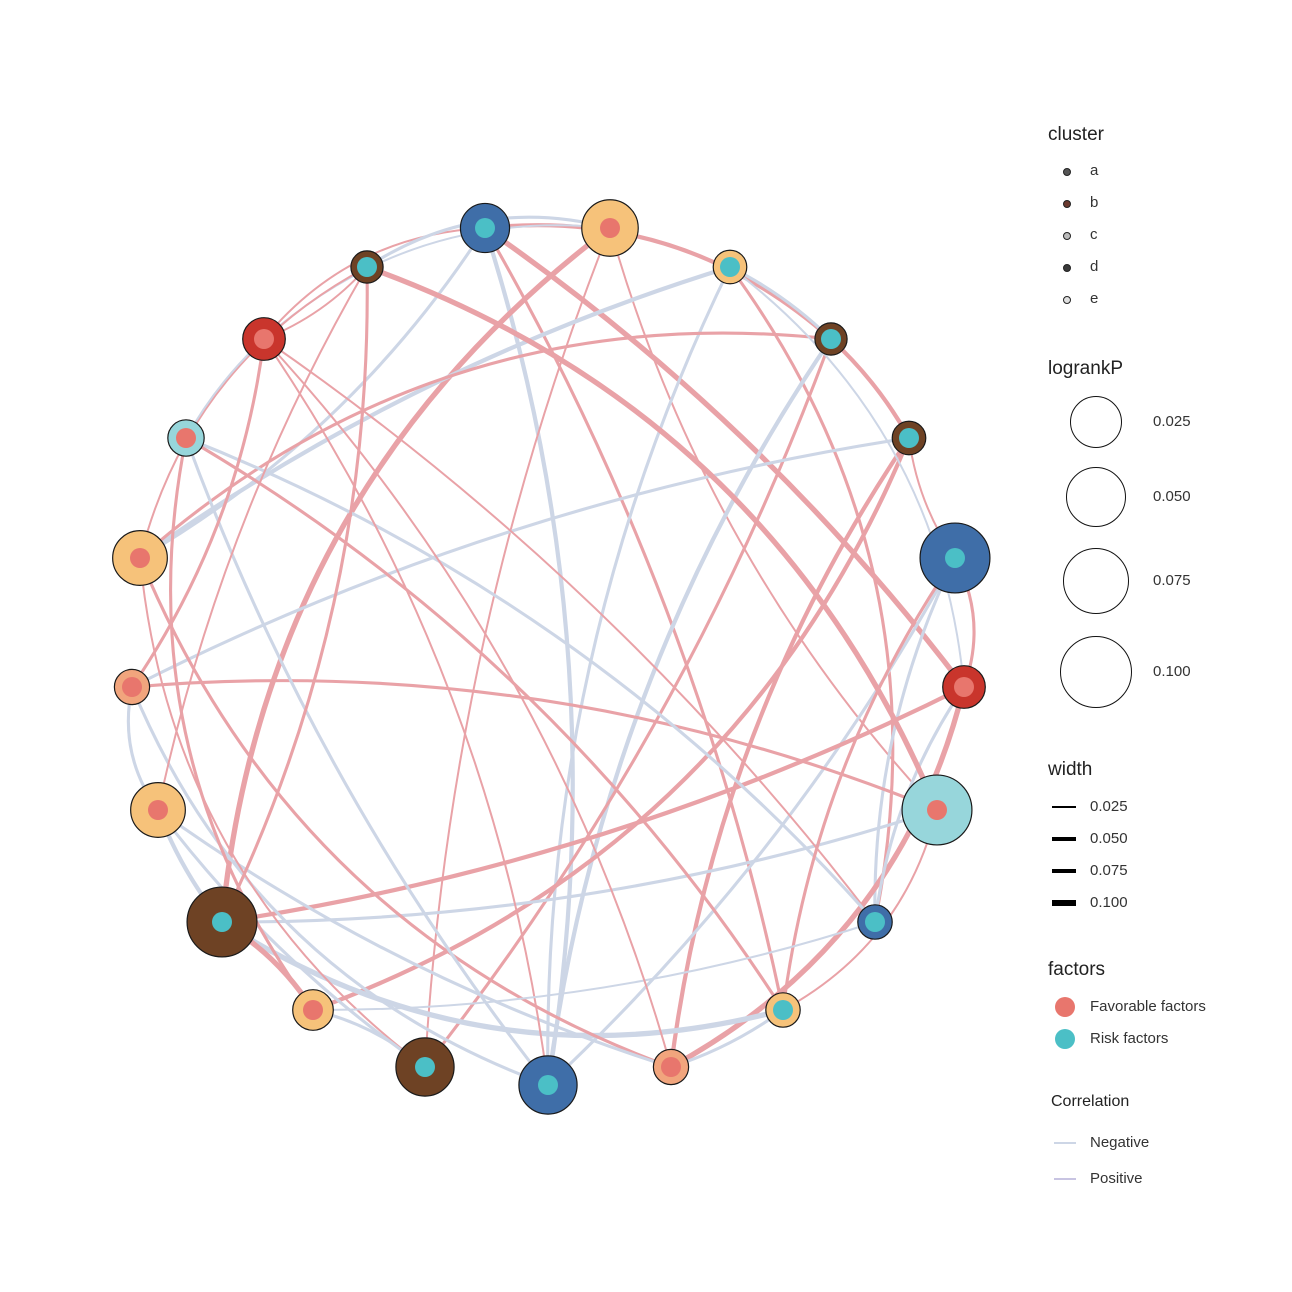 This screenshot has width=1292, height=1292. What do you see at coordinates (198, 513) in the screenshot?
I see `edge-n17-n20` at bounding box center [198, 513].